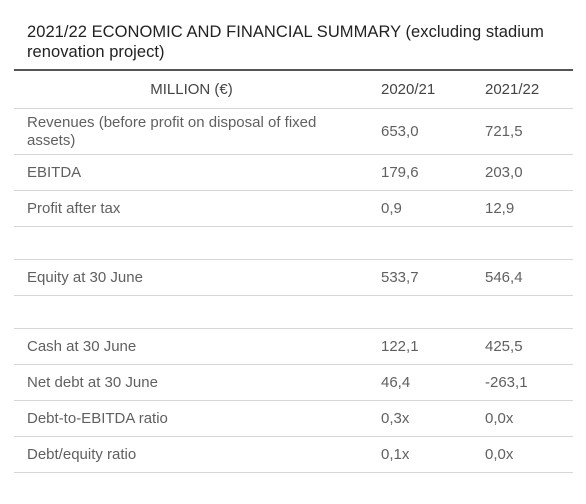  I want to click on table-row: Net debt at 30 June 46,4 -263,1, so click(293, 382).